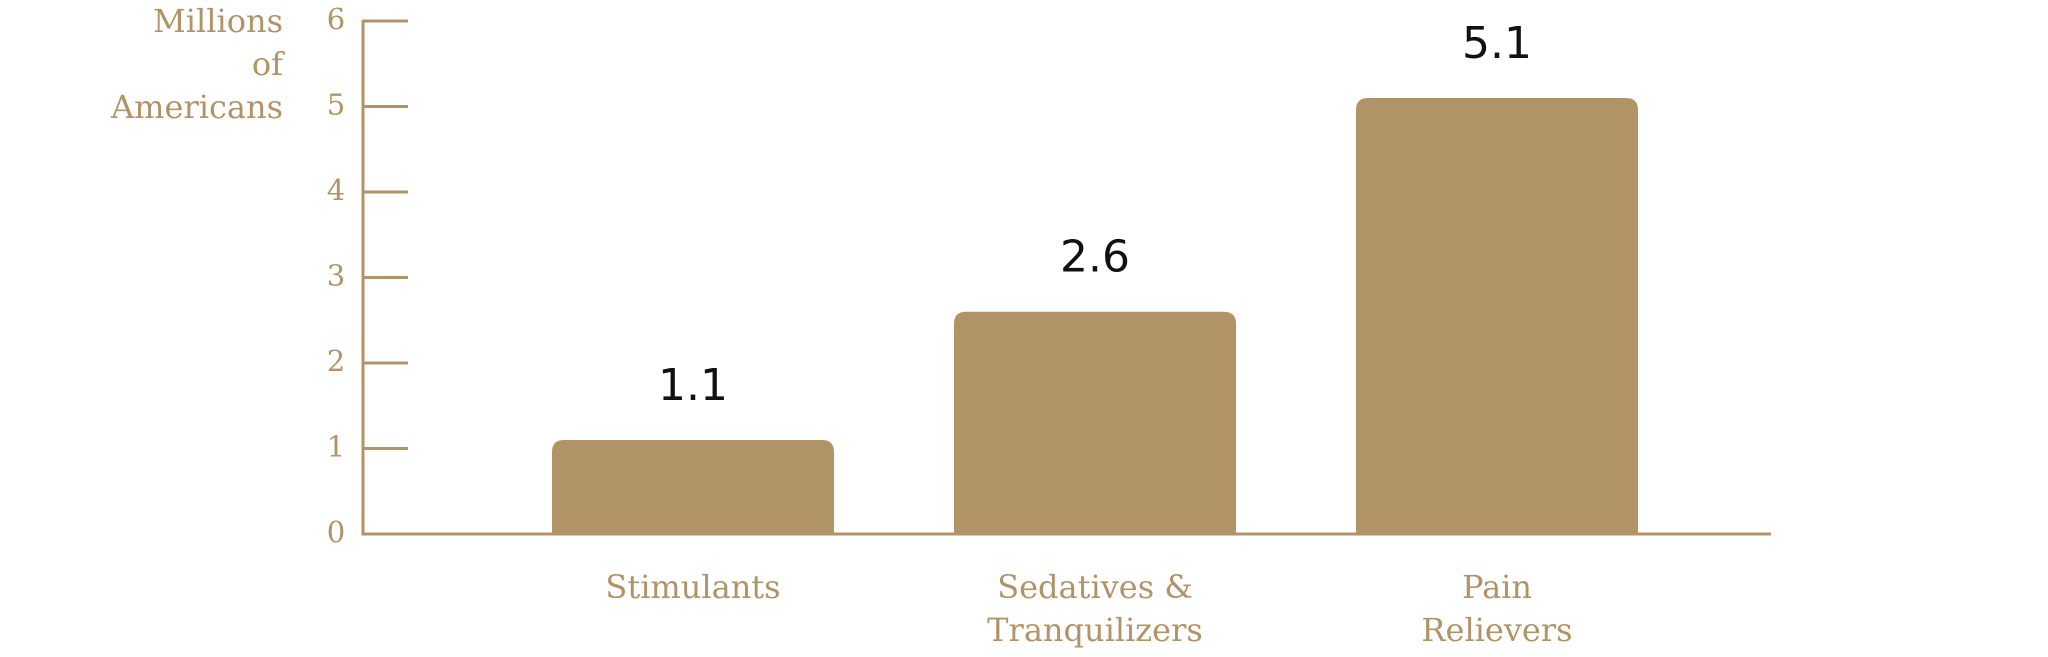 The height and width of the screenshot is (657, 2048). I want to click on y-tick-label: 6, so click(336, 19).